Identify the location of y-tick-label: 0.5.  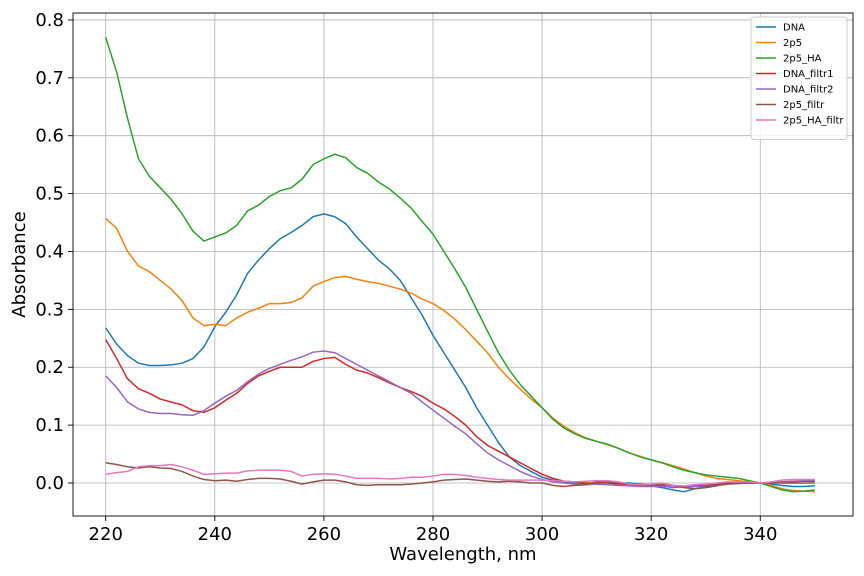
(49, 194).